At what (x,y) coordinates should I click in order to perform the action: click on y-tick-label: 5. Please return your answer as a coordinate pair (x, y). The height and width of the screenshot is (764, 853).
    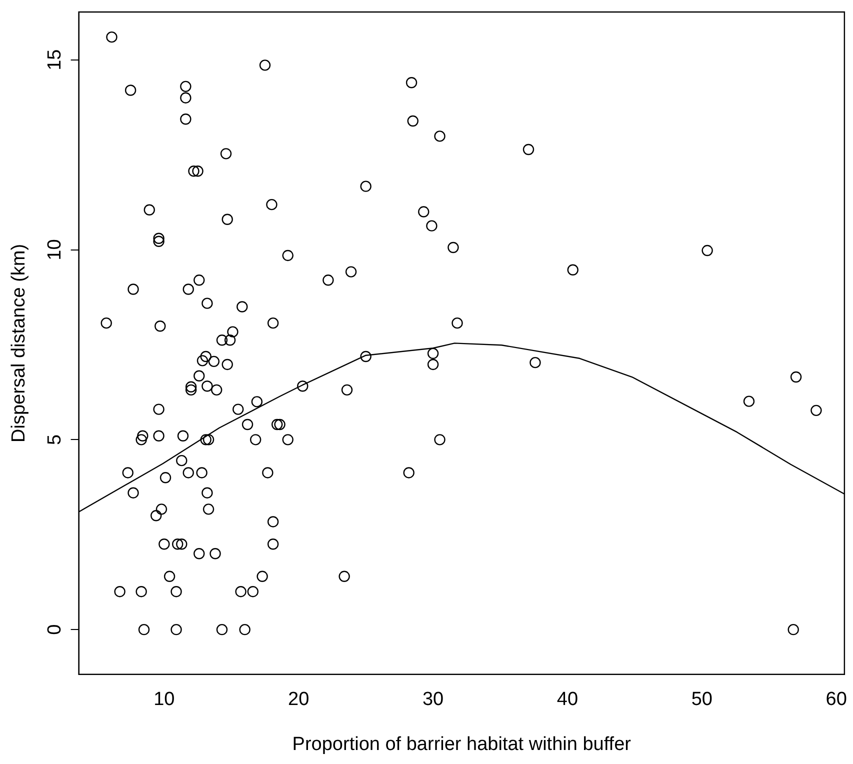
    Looking at the image, I should click on (55, 439).